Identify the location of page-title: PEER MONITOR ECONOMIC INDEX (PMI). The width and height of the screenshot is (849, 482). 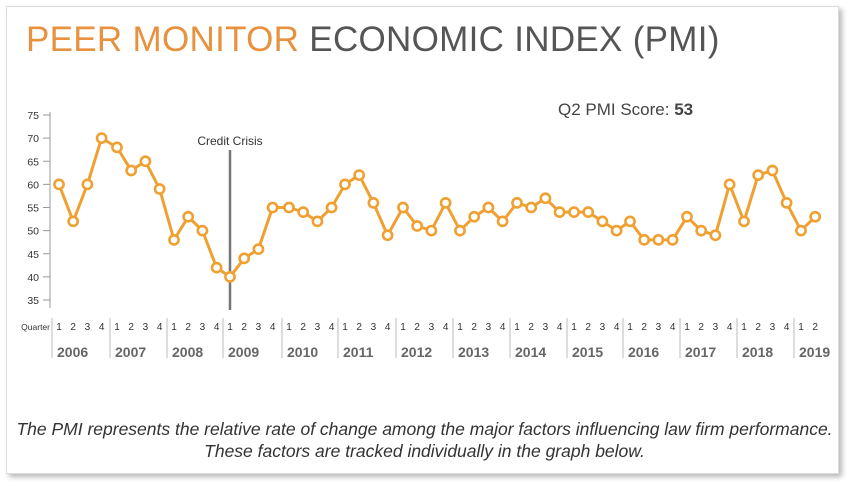
(373, 39).